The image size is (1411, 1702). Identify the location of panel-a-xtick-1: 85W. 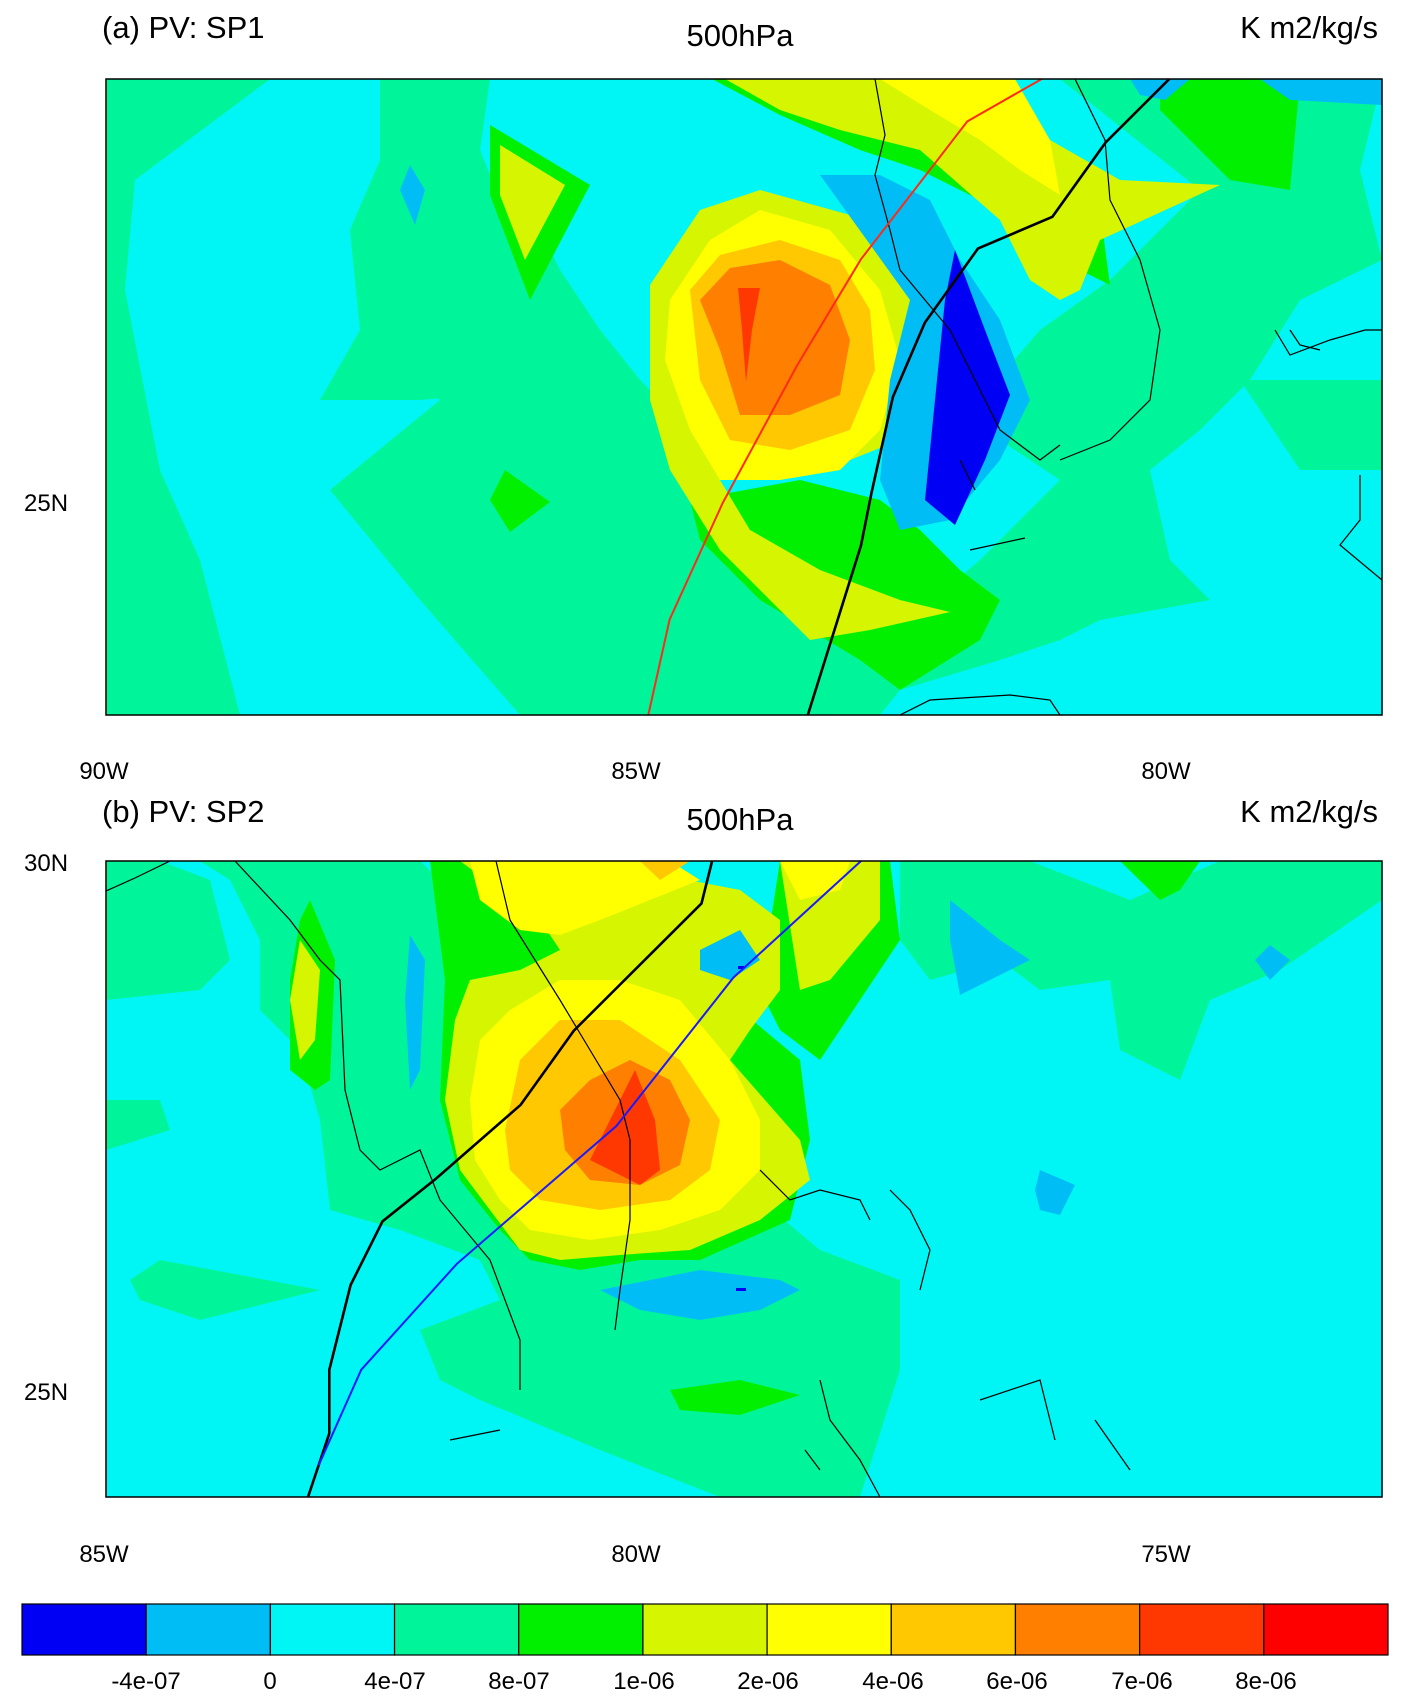
(636, 771).